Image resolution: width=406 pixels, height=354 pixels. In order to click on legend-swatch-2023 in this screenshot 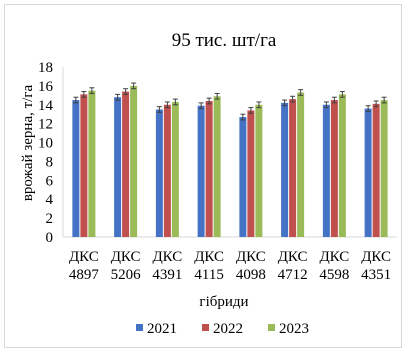, I will do `click(271, 327)`.